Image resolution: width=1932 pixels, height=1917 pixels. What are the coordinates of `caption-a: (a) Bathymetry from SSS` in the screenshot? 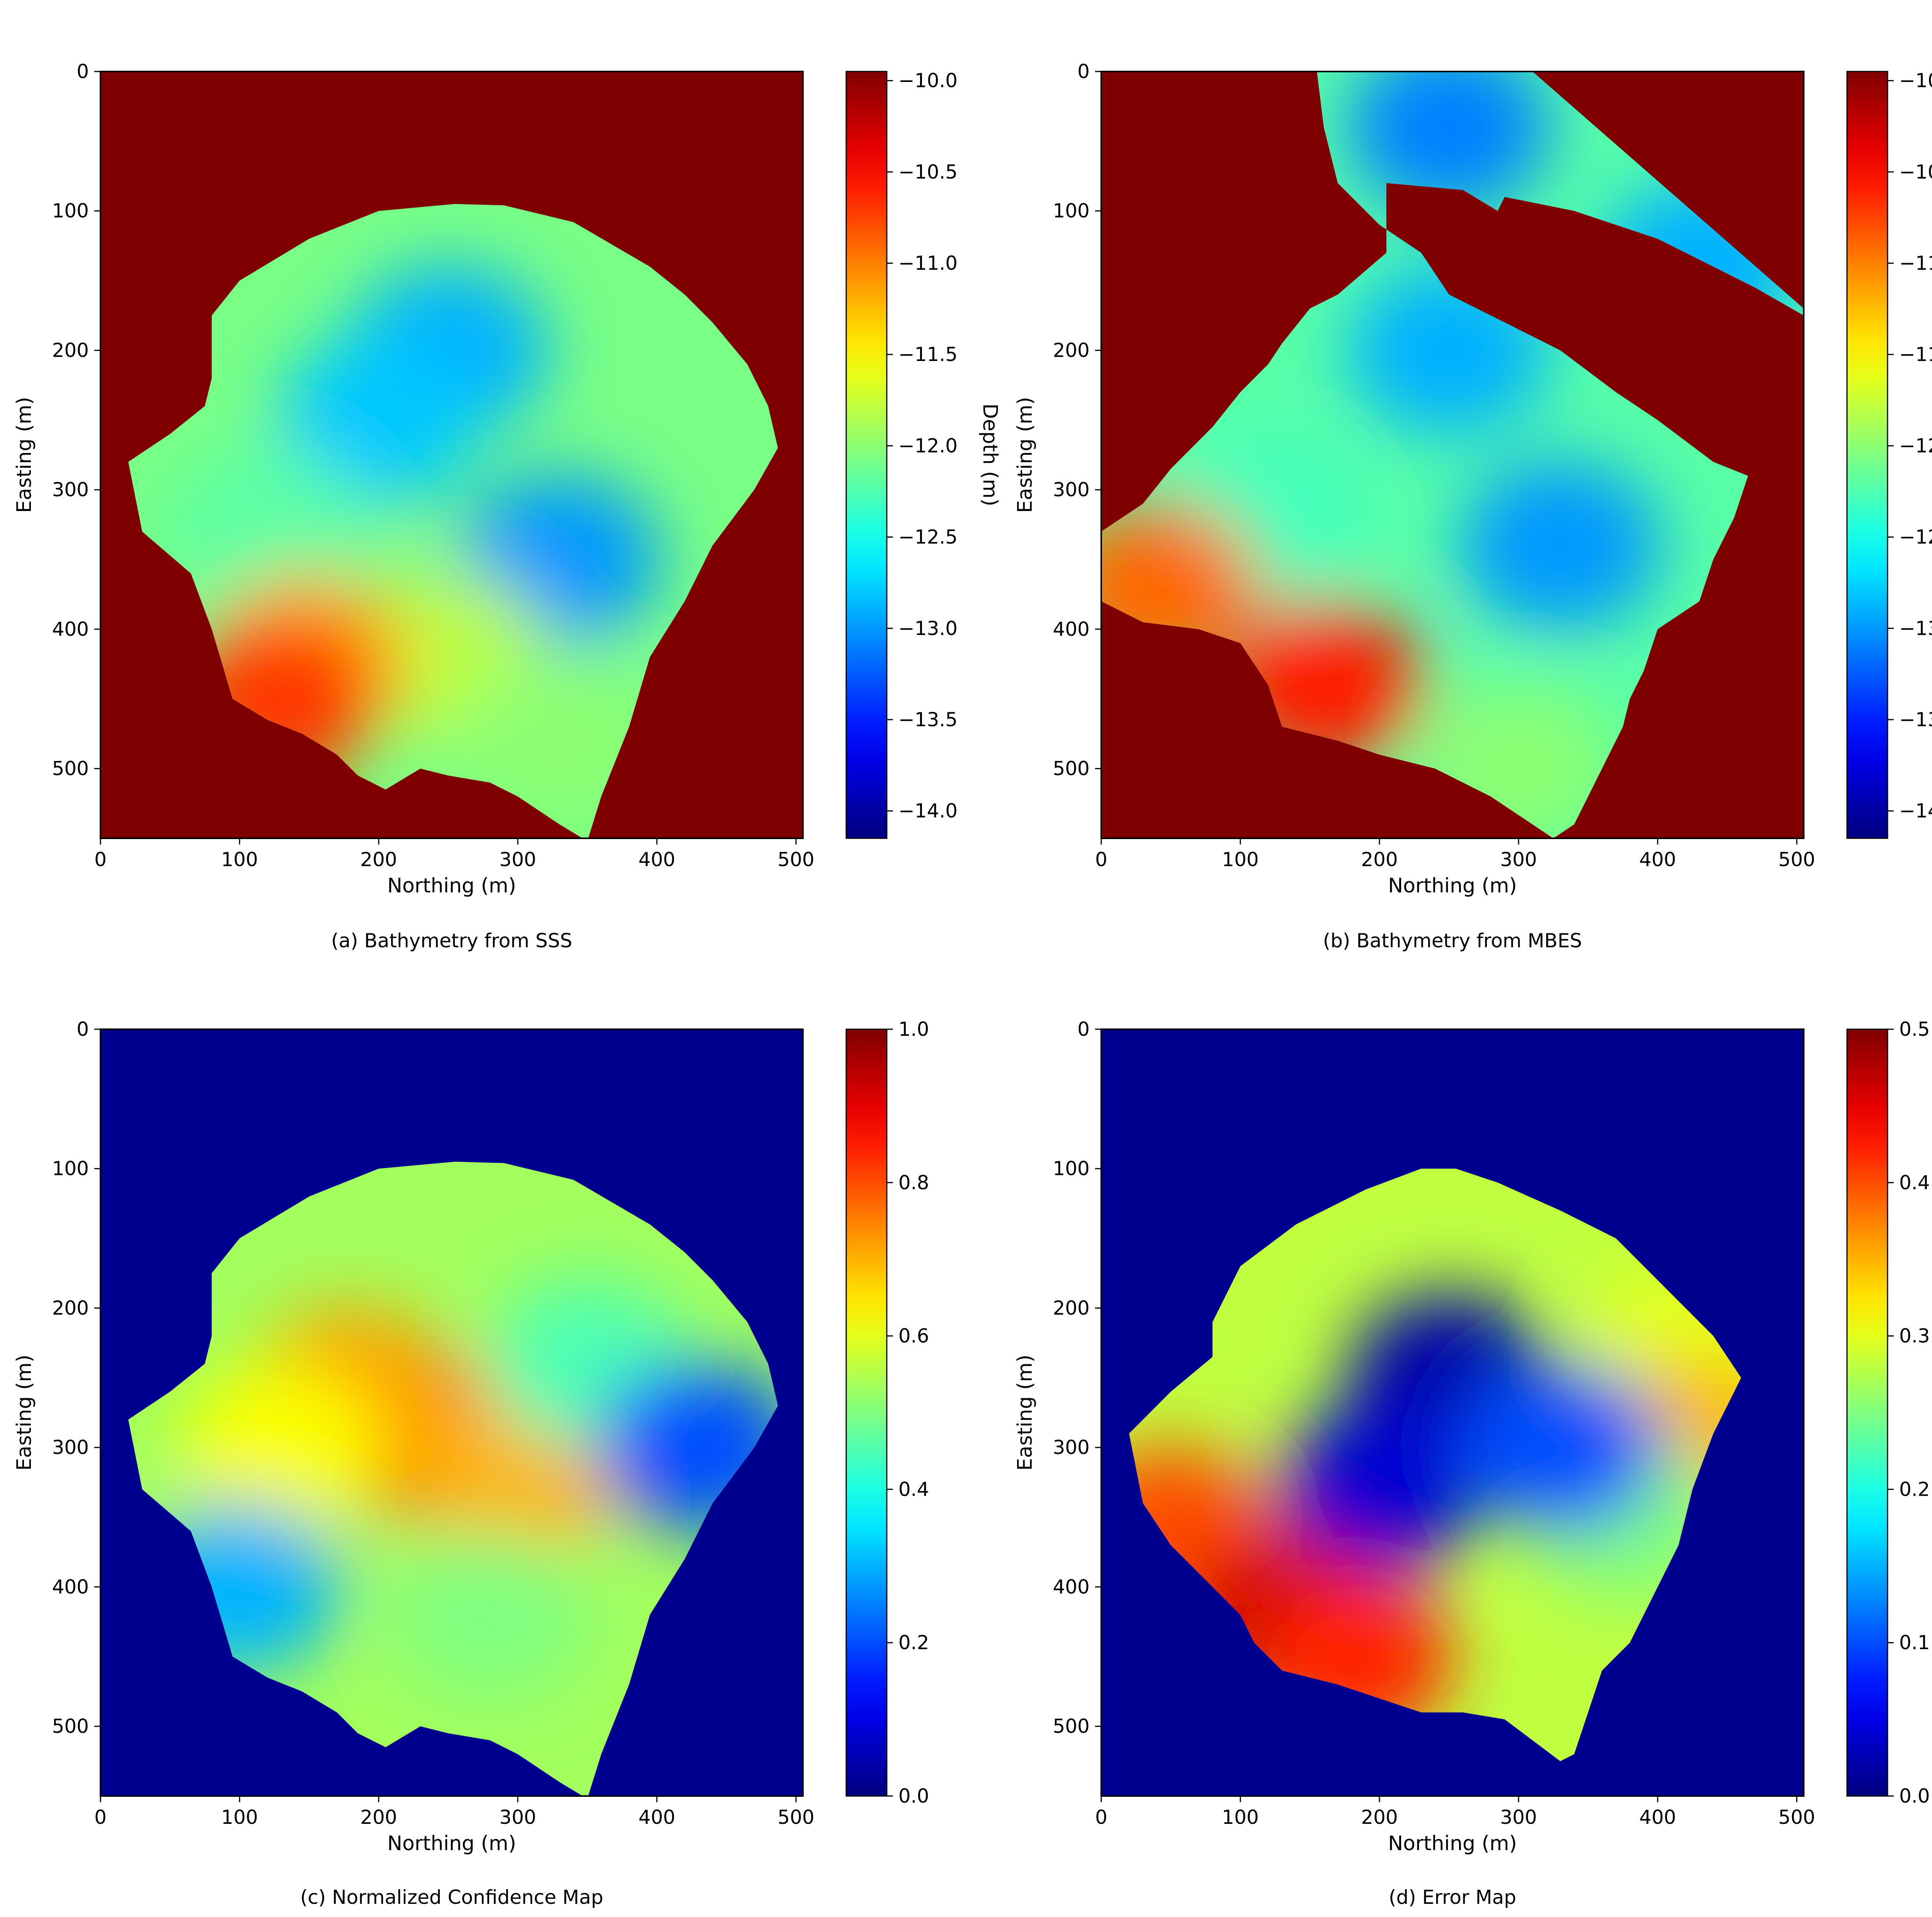 It's located at (452, 941).